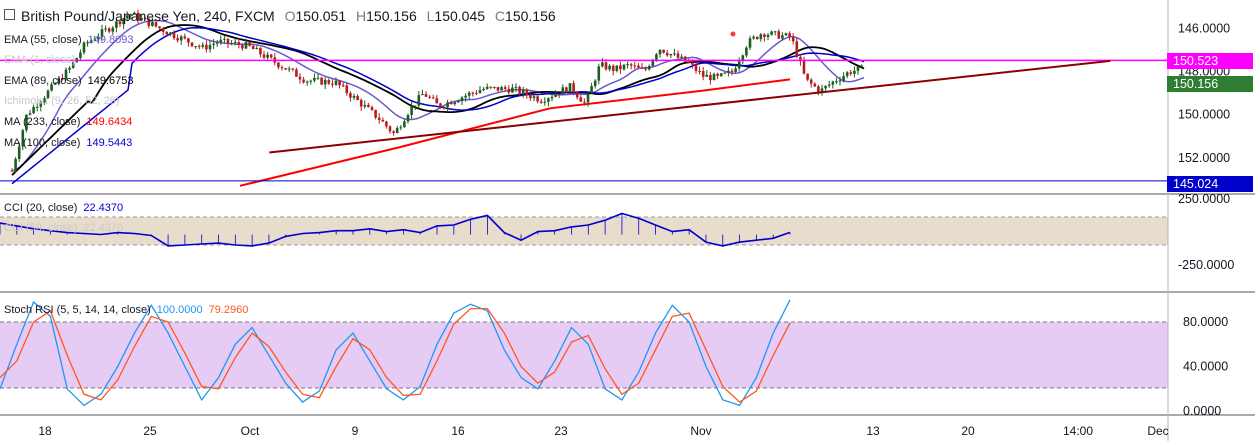 This screenshot has width=1255, height=446. What do you see at coordinates (9, 14) in the screenshot?
I see `collapse-icon` at bounding box center [9, 14].